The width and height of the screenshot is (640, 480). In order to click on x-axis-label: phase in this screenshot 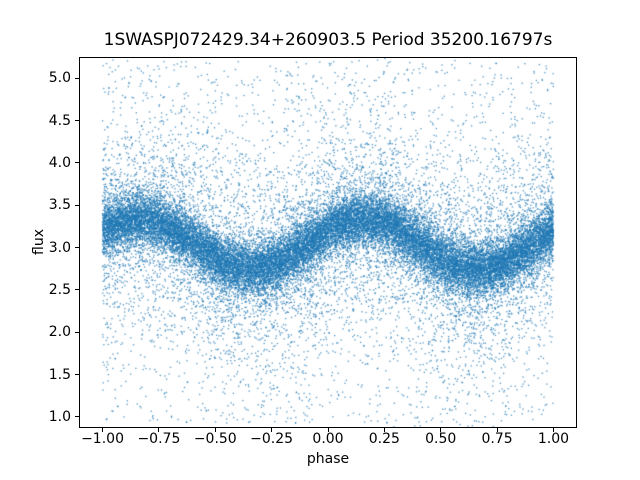, I will do `click(328, 459)`.